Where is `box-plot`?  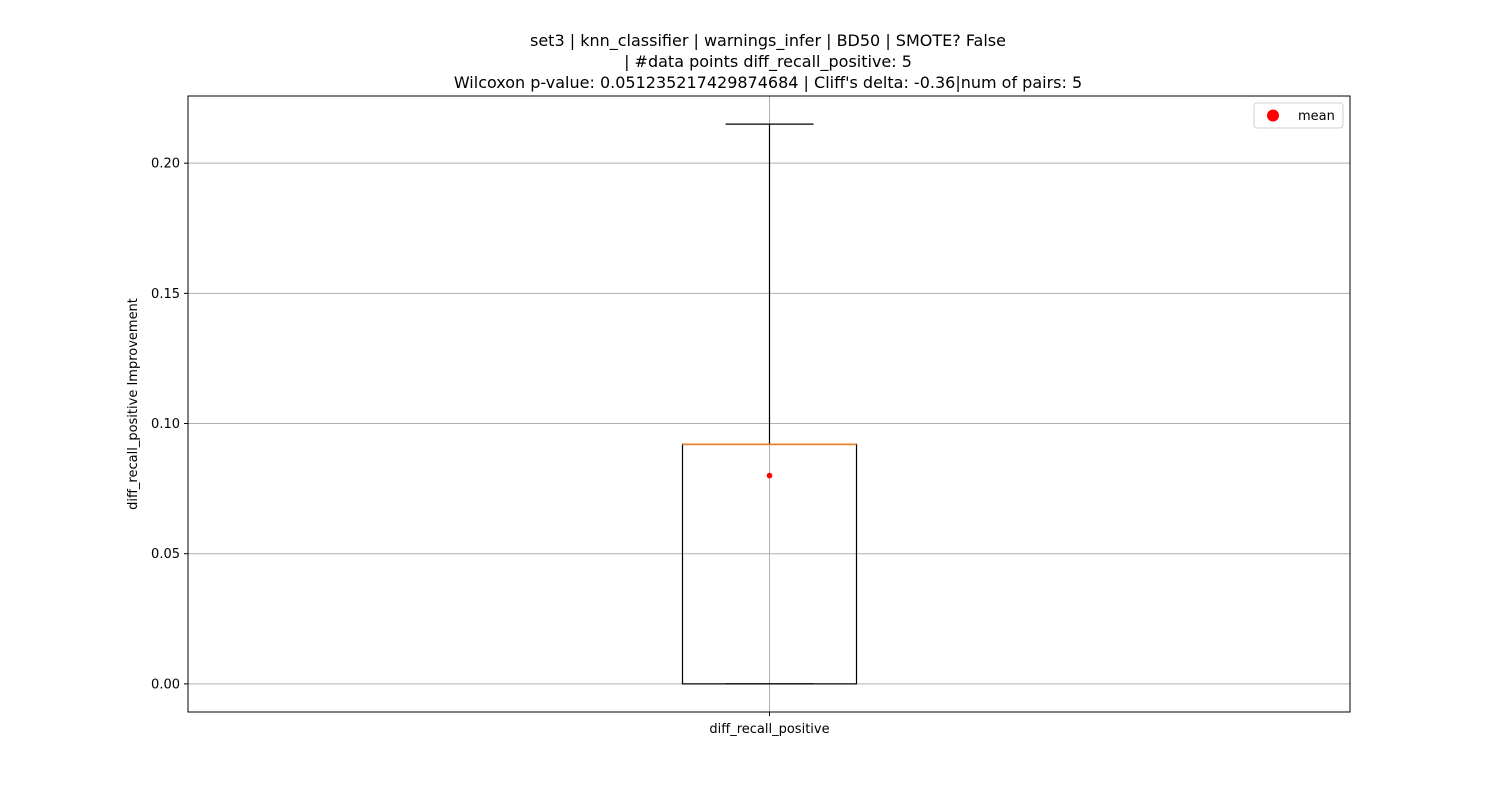
box-plot is located at coordinates (769, 404).